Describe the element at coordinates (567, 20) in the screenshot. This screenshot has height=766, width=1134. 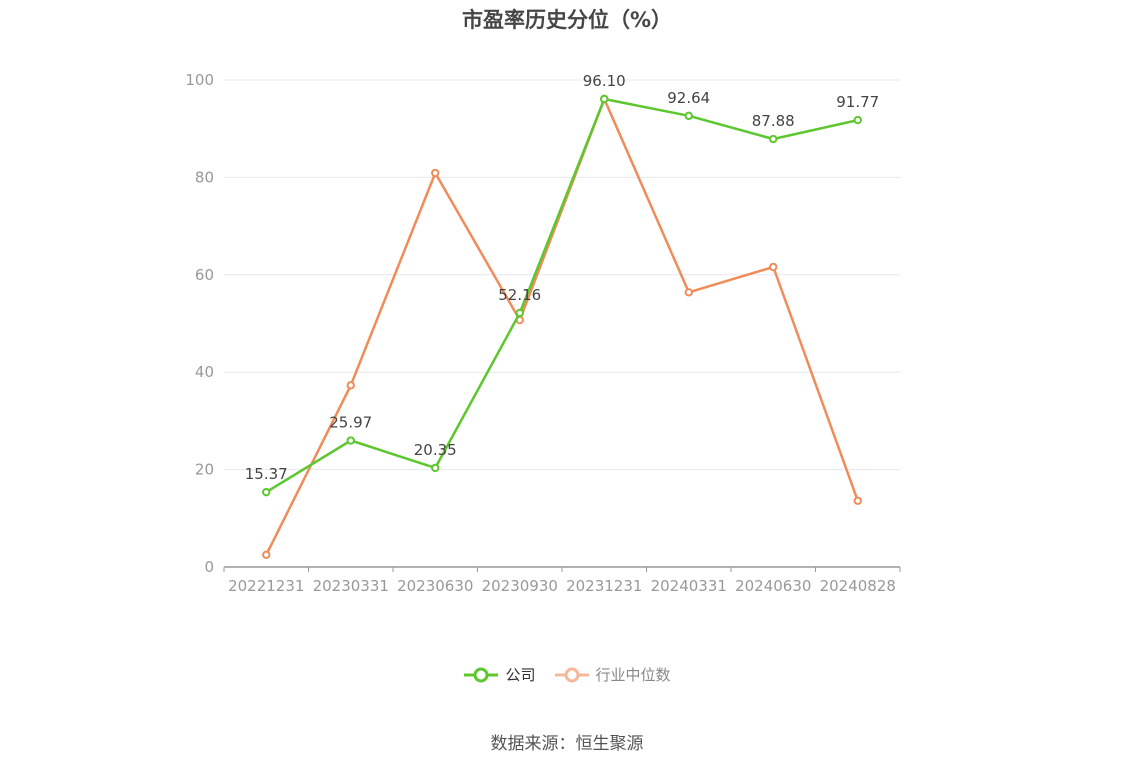
I see `chart-title: 市盈率历史分位（%）` at that location.